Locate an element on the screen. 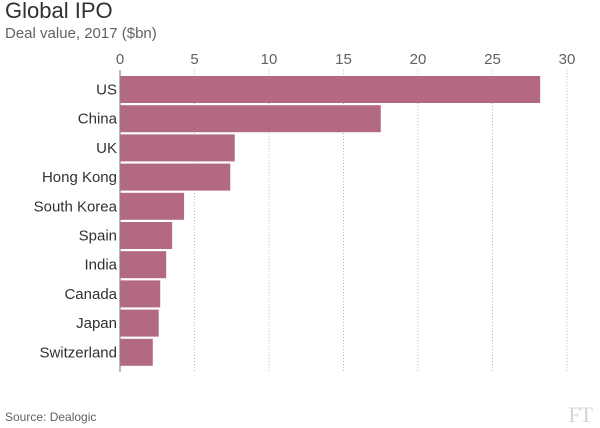 The image size is (600, 428). x-tick-label: 10 is located at coordinates (269, 59).